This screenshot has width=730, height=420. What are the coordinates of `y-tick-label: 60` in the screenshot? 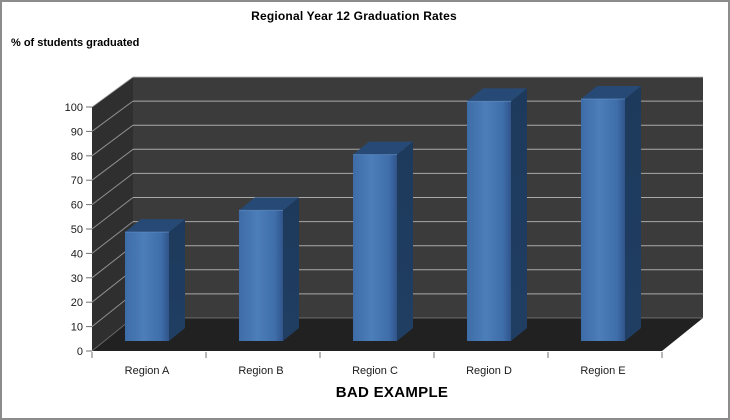 It's located at (77, 206).